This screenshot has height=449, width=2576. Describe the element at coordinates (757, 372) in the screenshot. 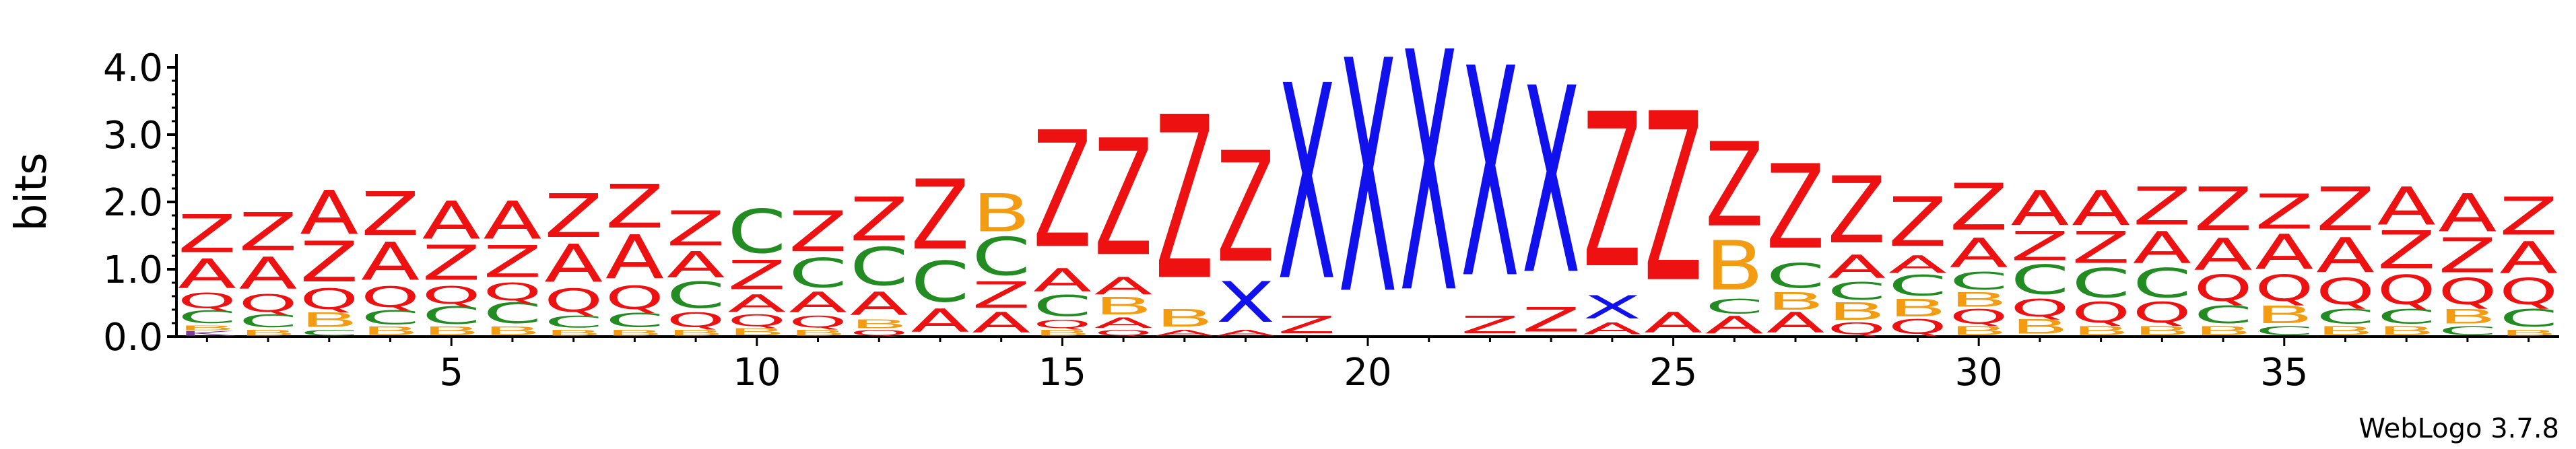

I see `x-tick-label: 10` at that location.